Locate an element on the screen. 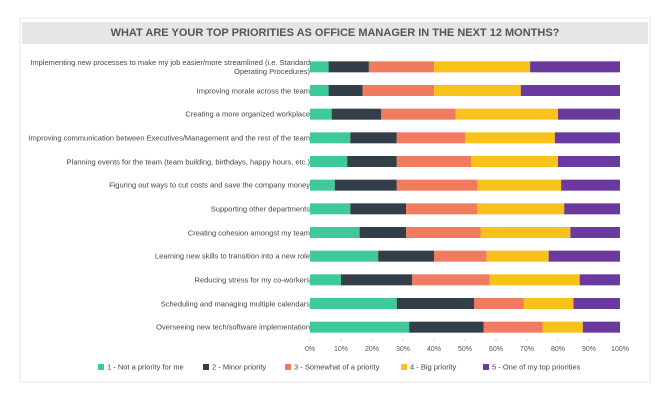 The width and height of the screenshot is (670, 400). x-tick-label: 70% is located at coordinates (527, 349).